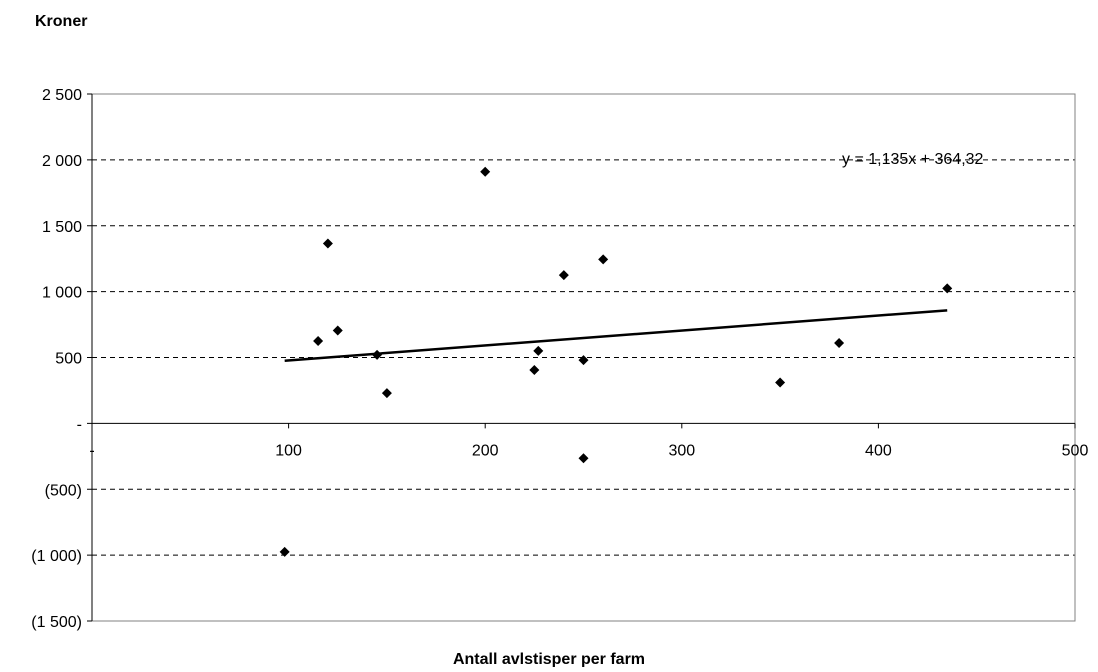 The width and height of the screenshot is (1098, 672). Describe the element at coordinates (56, 622) in the screenshot. I see `y-tick-label: (1 500)` at that location.